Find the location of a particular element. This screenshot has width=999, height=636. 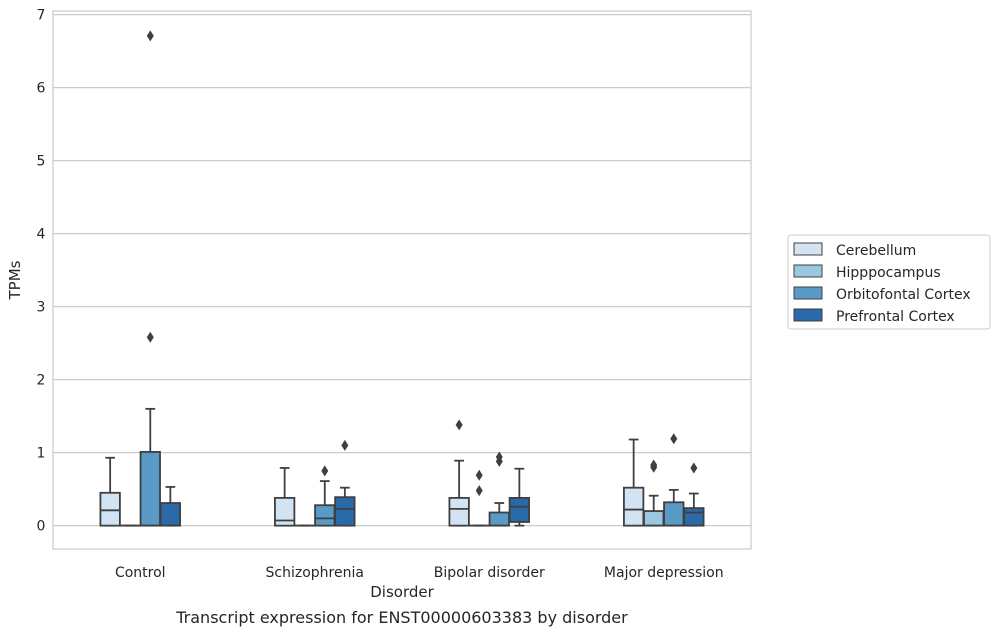

y-tick-label: 0 is located at coordinates (41, 527).